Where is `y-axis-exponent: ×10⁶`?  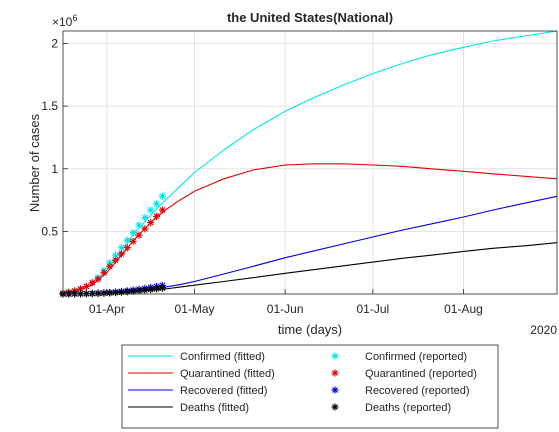
y-axis-exponent: ×10⁶ is located at coordinates (64, 21).